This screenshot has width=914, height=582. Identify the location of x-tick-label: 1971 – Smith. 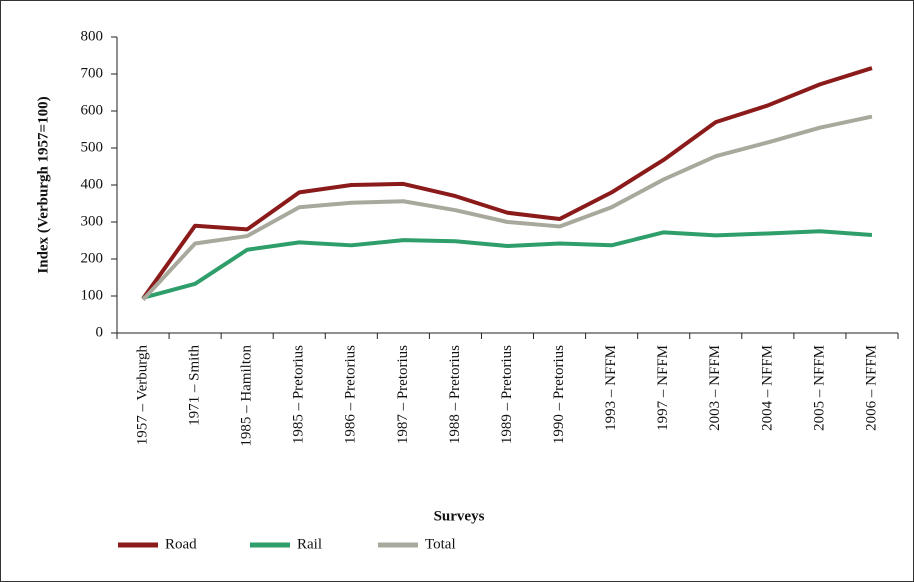
(195, 385).